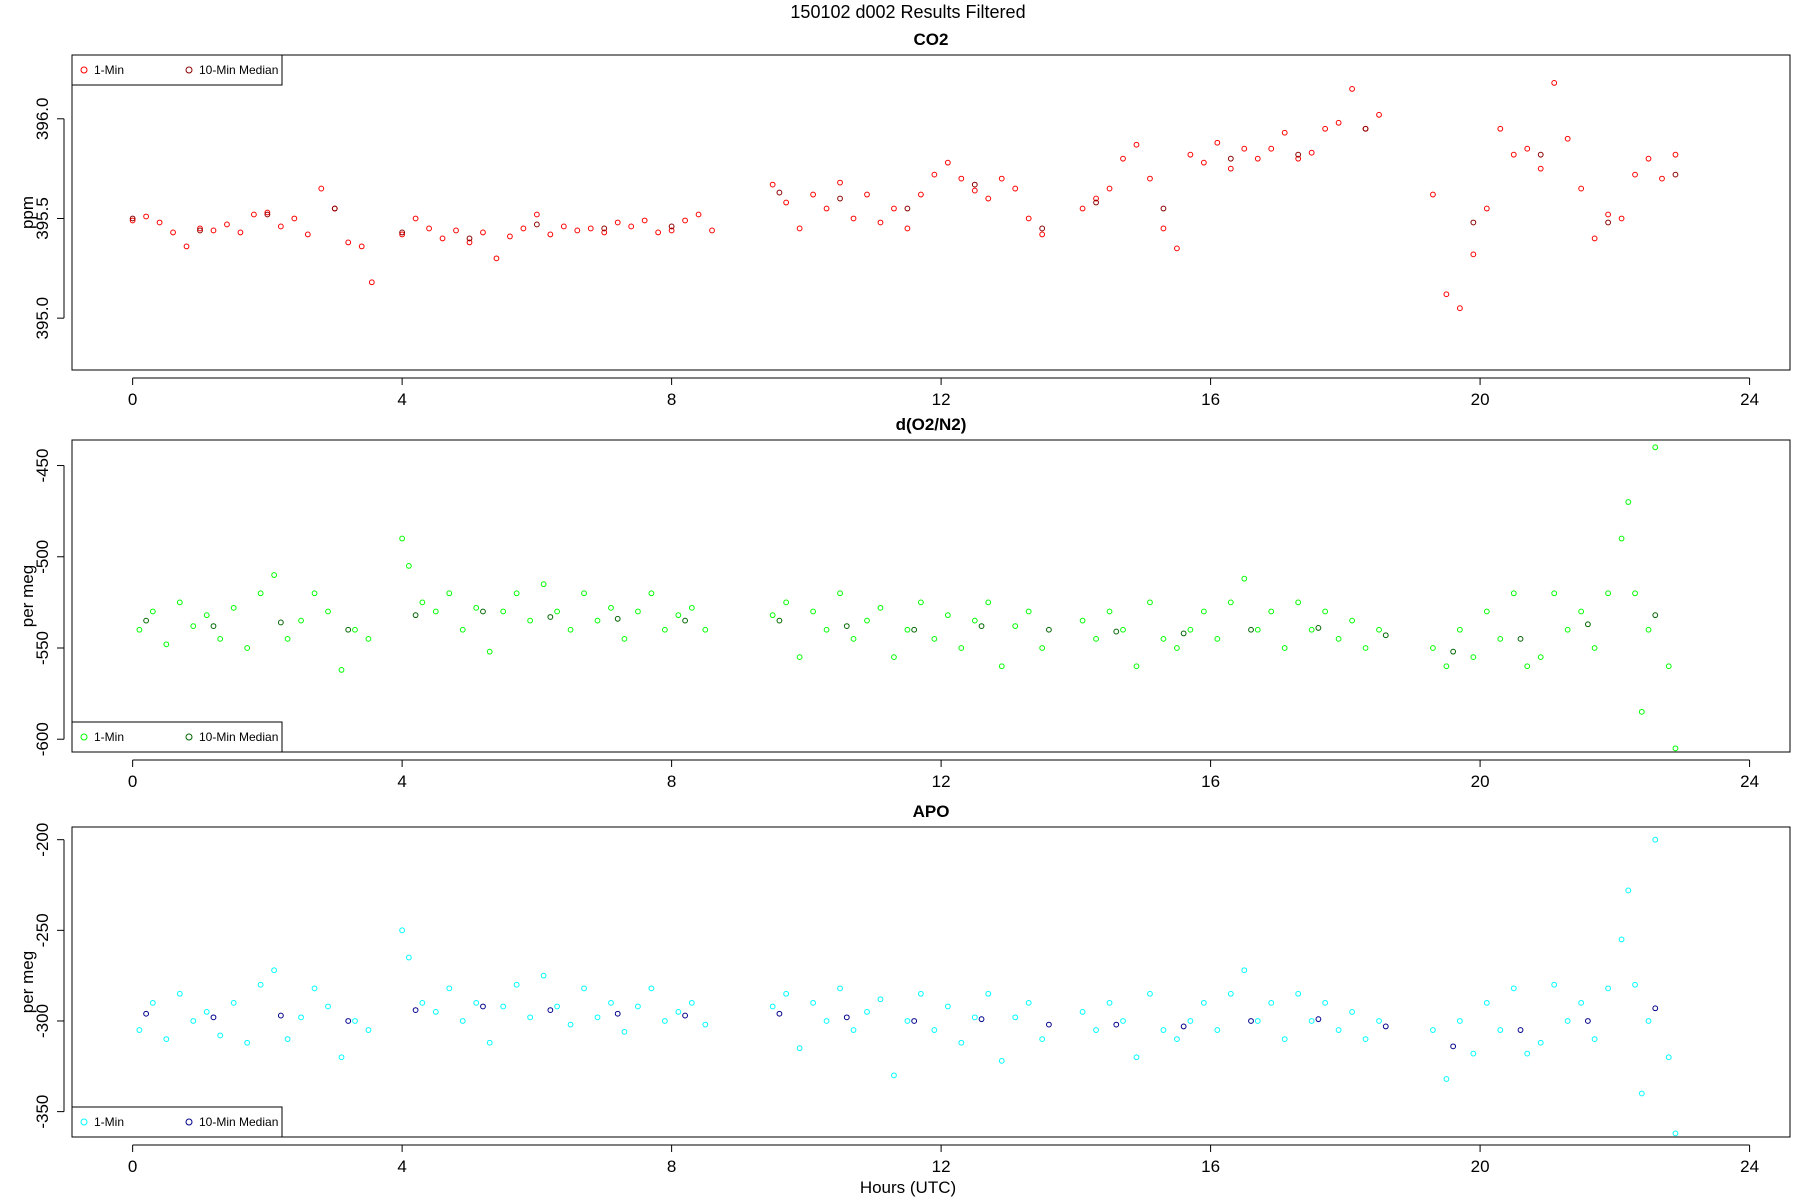 The image size is (1800, 1200). Describe the element at coordinates (931, 39) in the screenshot. I see `panel-title: CO2` at that location.